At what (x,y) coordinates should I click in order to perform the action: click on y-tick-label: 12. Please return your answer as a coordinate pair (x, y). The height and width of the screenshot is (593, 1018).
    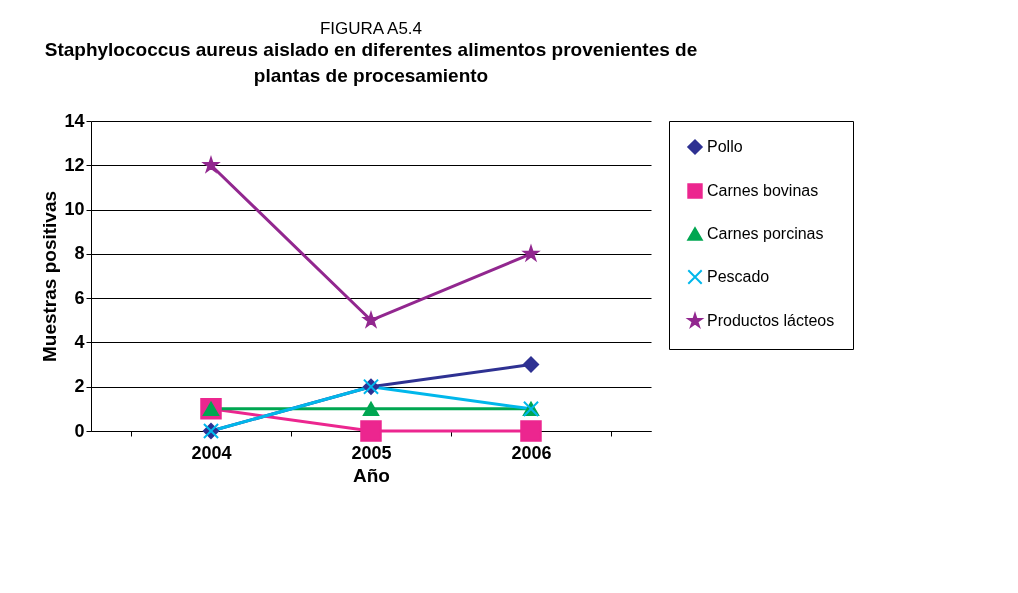
    Looking at the image, I should click on (74, 164).